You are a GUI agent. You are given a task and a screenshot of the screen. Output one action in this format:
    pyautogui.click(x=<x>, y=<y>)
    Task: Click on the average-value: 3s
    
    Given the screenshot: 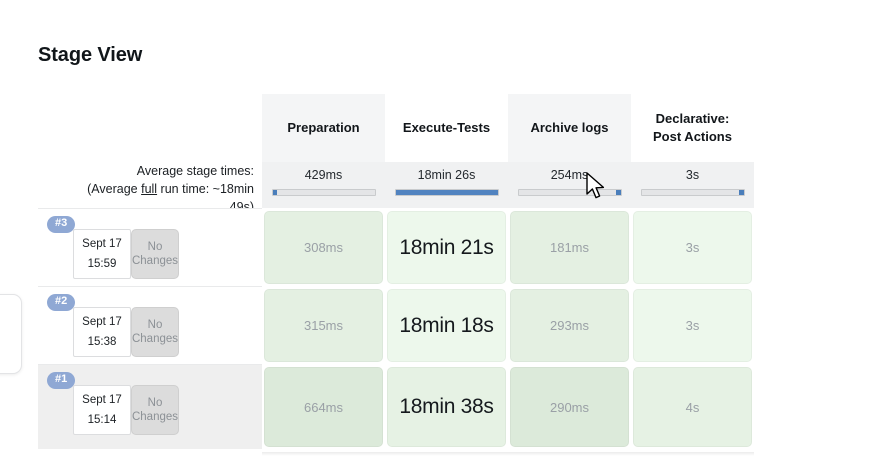 What is the action you would take?
    pyautogui.click(x=692, y=175)
    